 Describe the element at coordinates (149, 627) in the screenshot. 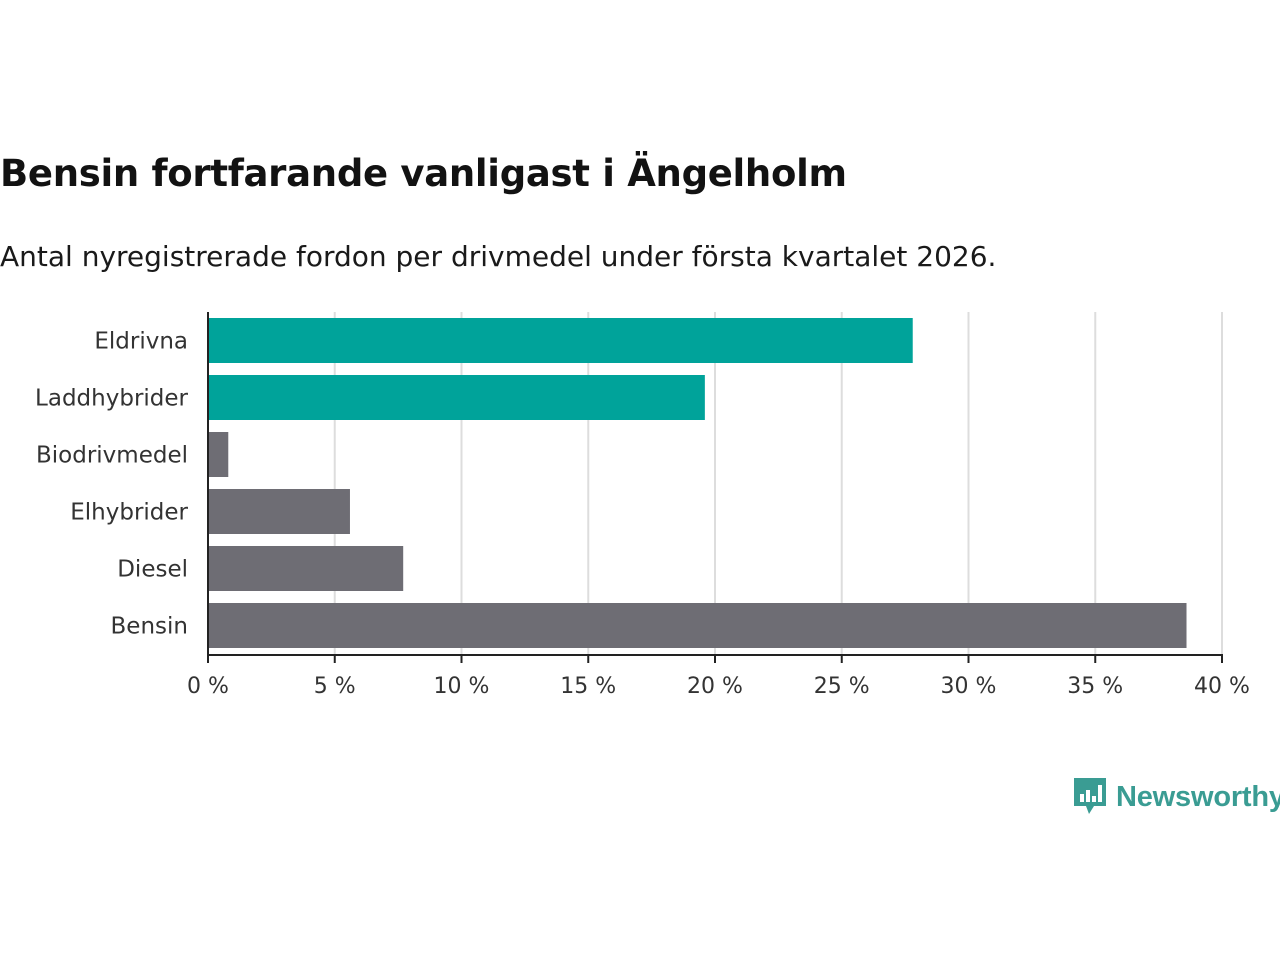

I see `category-label: Bensin` at that location.